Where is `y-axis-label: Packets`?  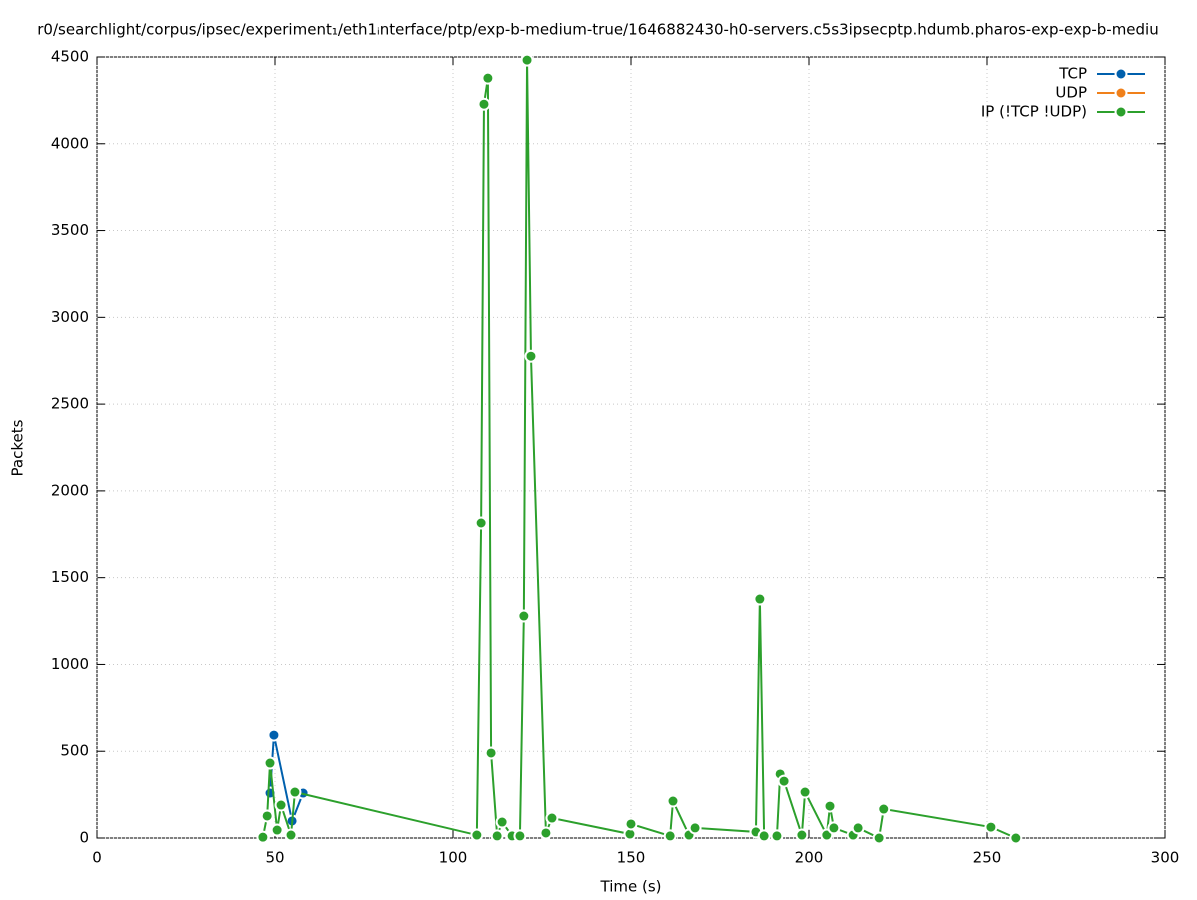
y-axis-label: Packets is located at coordinates (18, 447).